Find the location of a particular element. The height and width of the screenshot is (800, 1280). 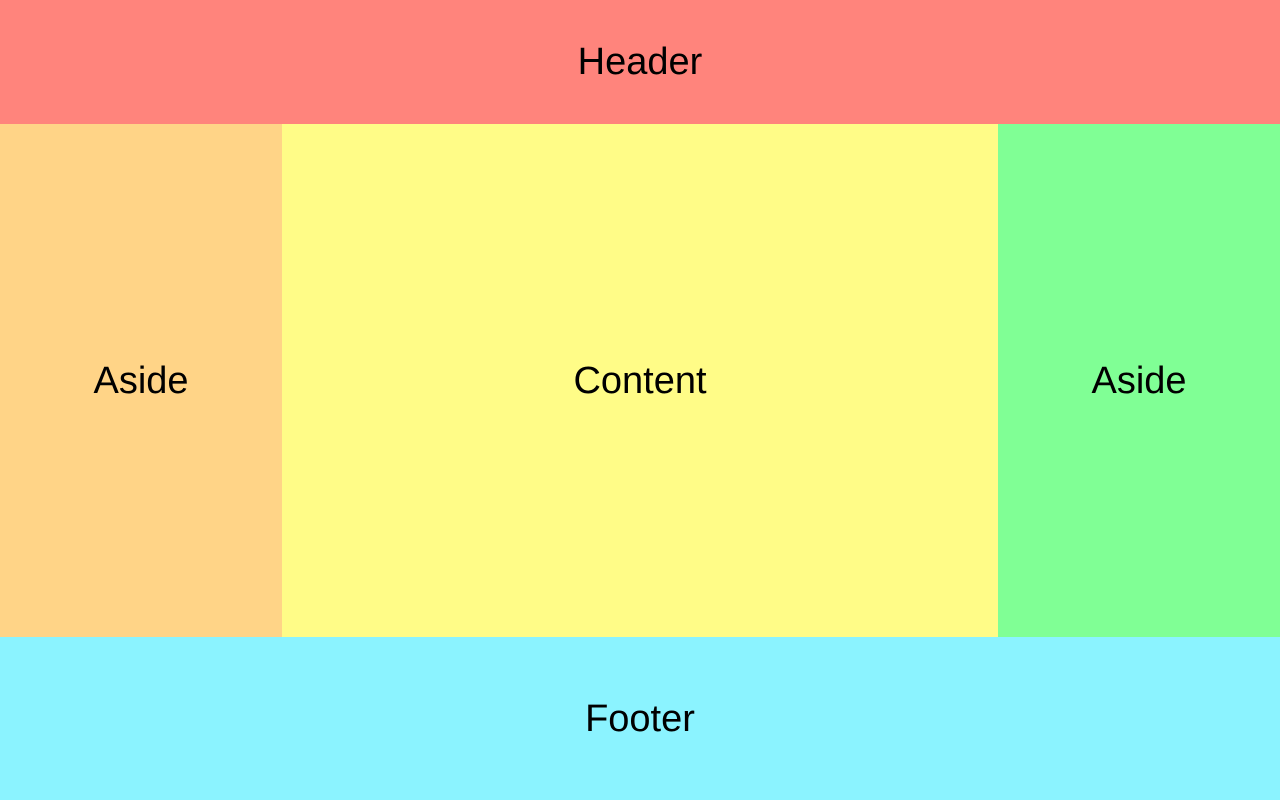

right-aside-region: Aside is located at coordinates (1139, 380).